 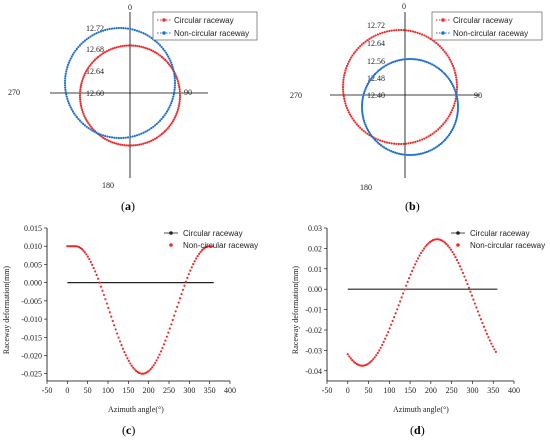 I want to click on c-x-axis-label: Azimuth angle(°), so click(x=136, y=409).